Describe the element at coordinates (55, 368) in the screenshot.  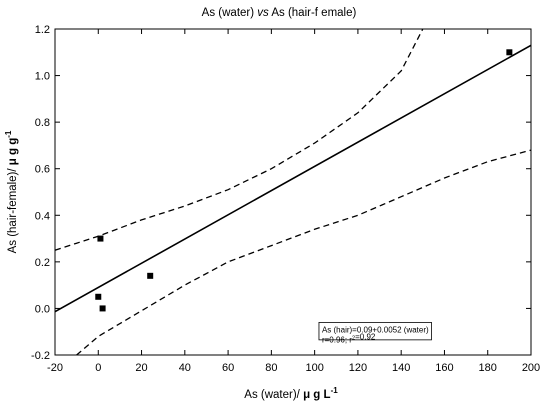
I see `x-tick-label: -20` at that location.